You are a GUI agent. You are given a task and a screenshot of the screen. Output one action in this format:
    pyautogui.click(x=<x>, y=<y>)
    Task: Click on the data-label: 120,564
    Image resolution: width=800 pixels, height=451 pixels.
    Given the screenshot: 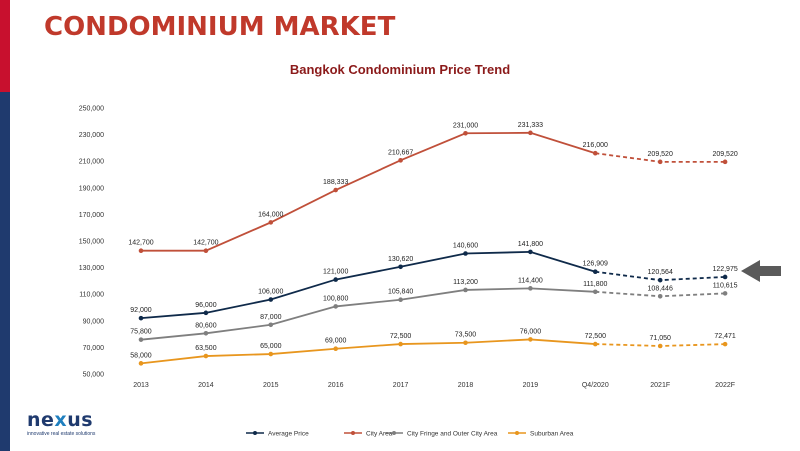 What is the action you would take?
    pyautogui.click(x=660, y=272)
    